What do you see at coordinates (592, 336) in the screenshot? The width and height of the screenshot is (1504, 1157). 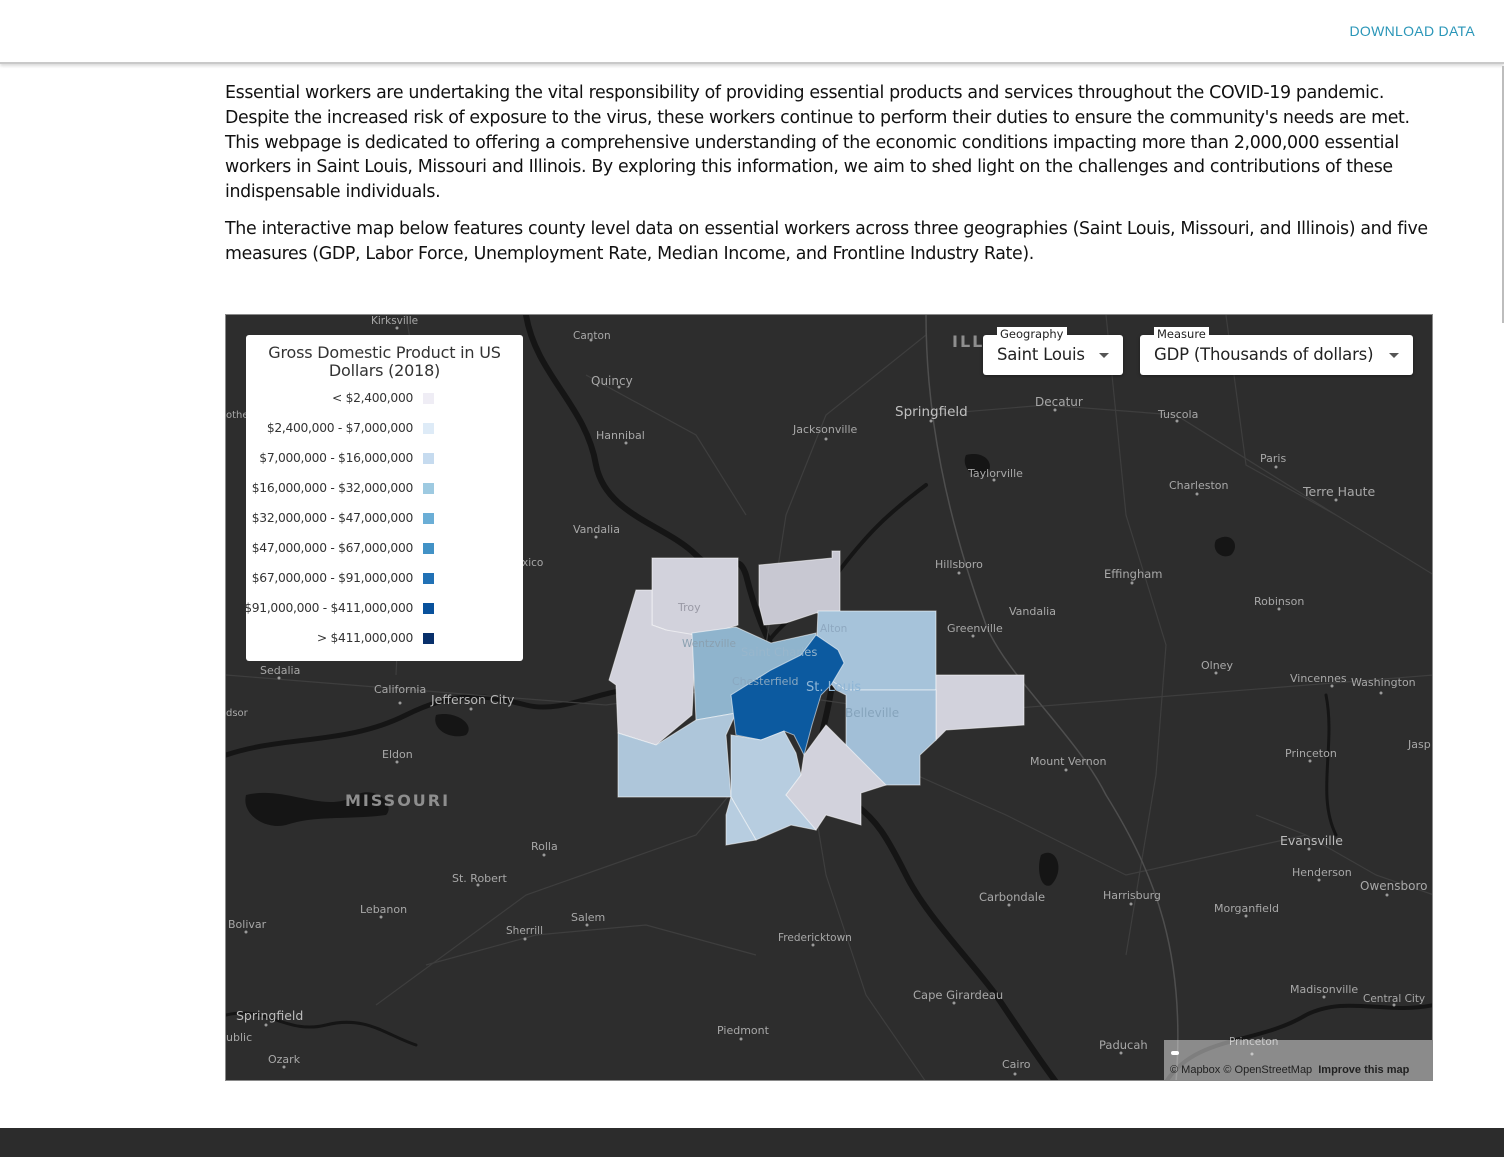 I see `label-canton: Canton` at bounding box center [592, 336].